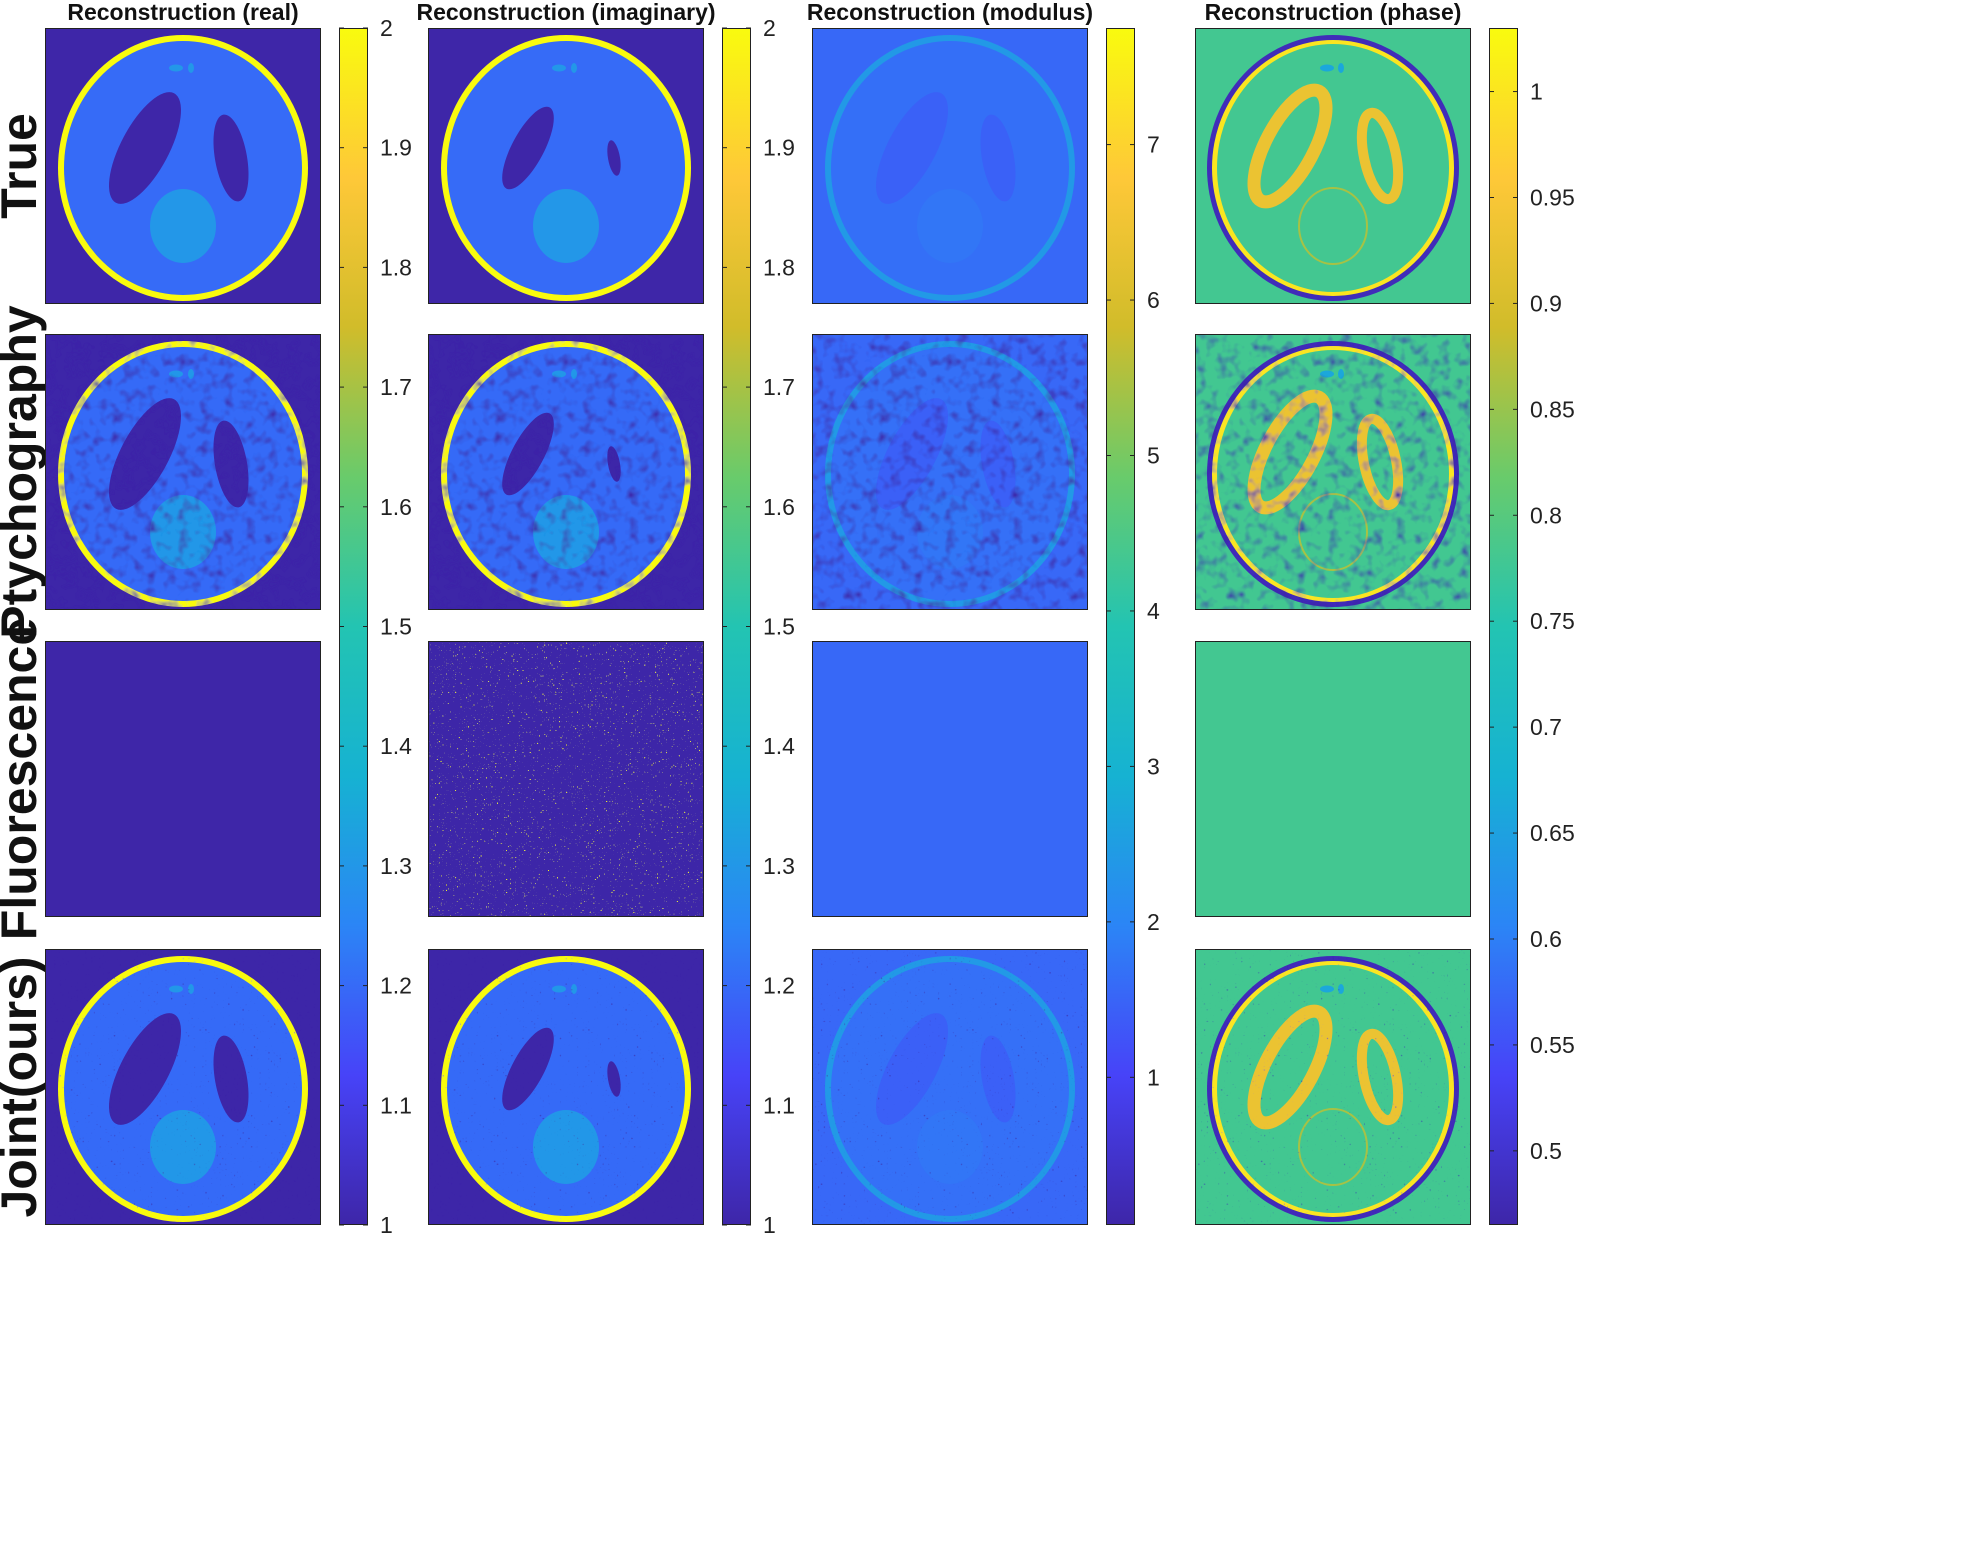 This screenshot has height=1546, width=1963. I want to click on column-title-2: Reconstruction (imaginary), so click(565, 12).